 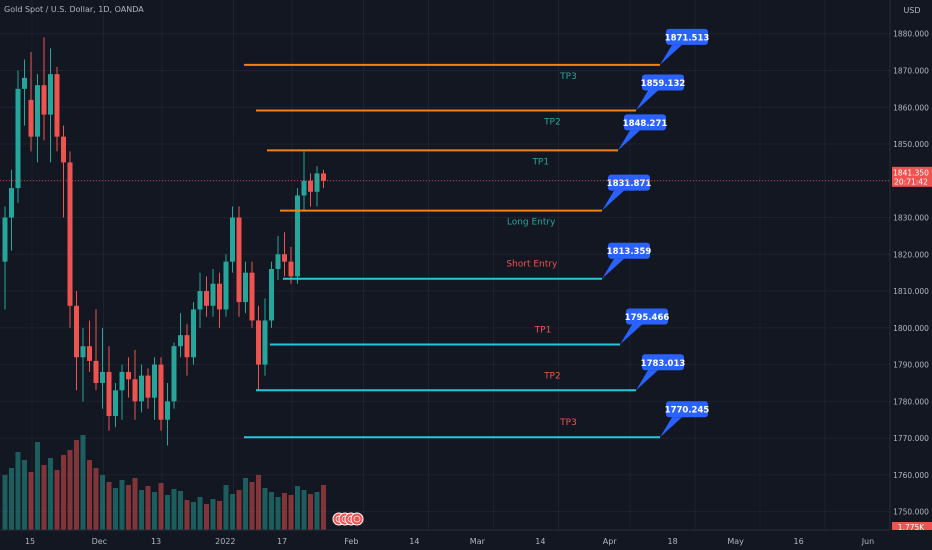 What do you see at coordinates (911, 291) in the screenshot?
I see `y-tick-label: 1810.000` at bounding box center [911, 291].